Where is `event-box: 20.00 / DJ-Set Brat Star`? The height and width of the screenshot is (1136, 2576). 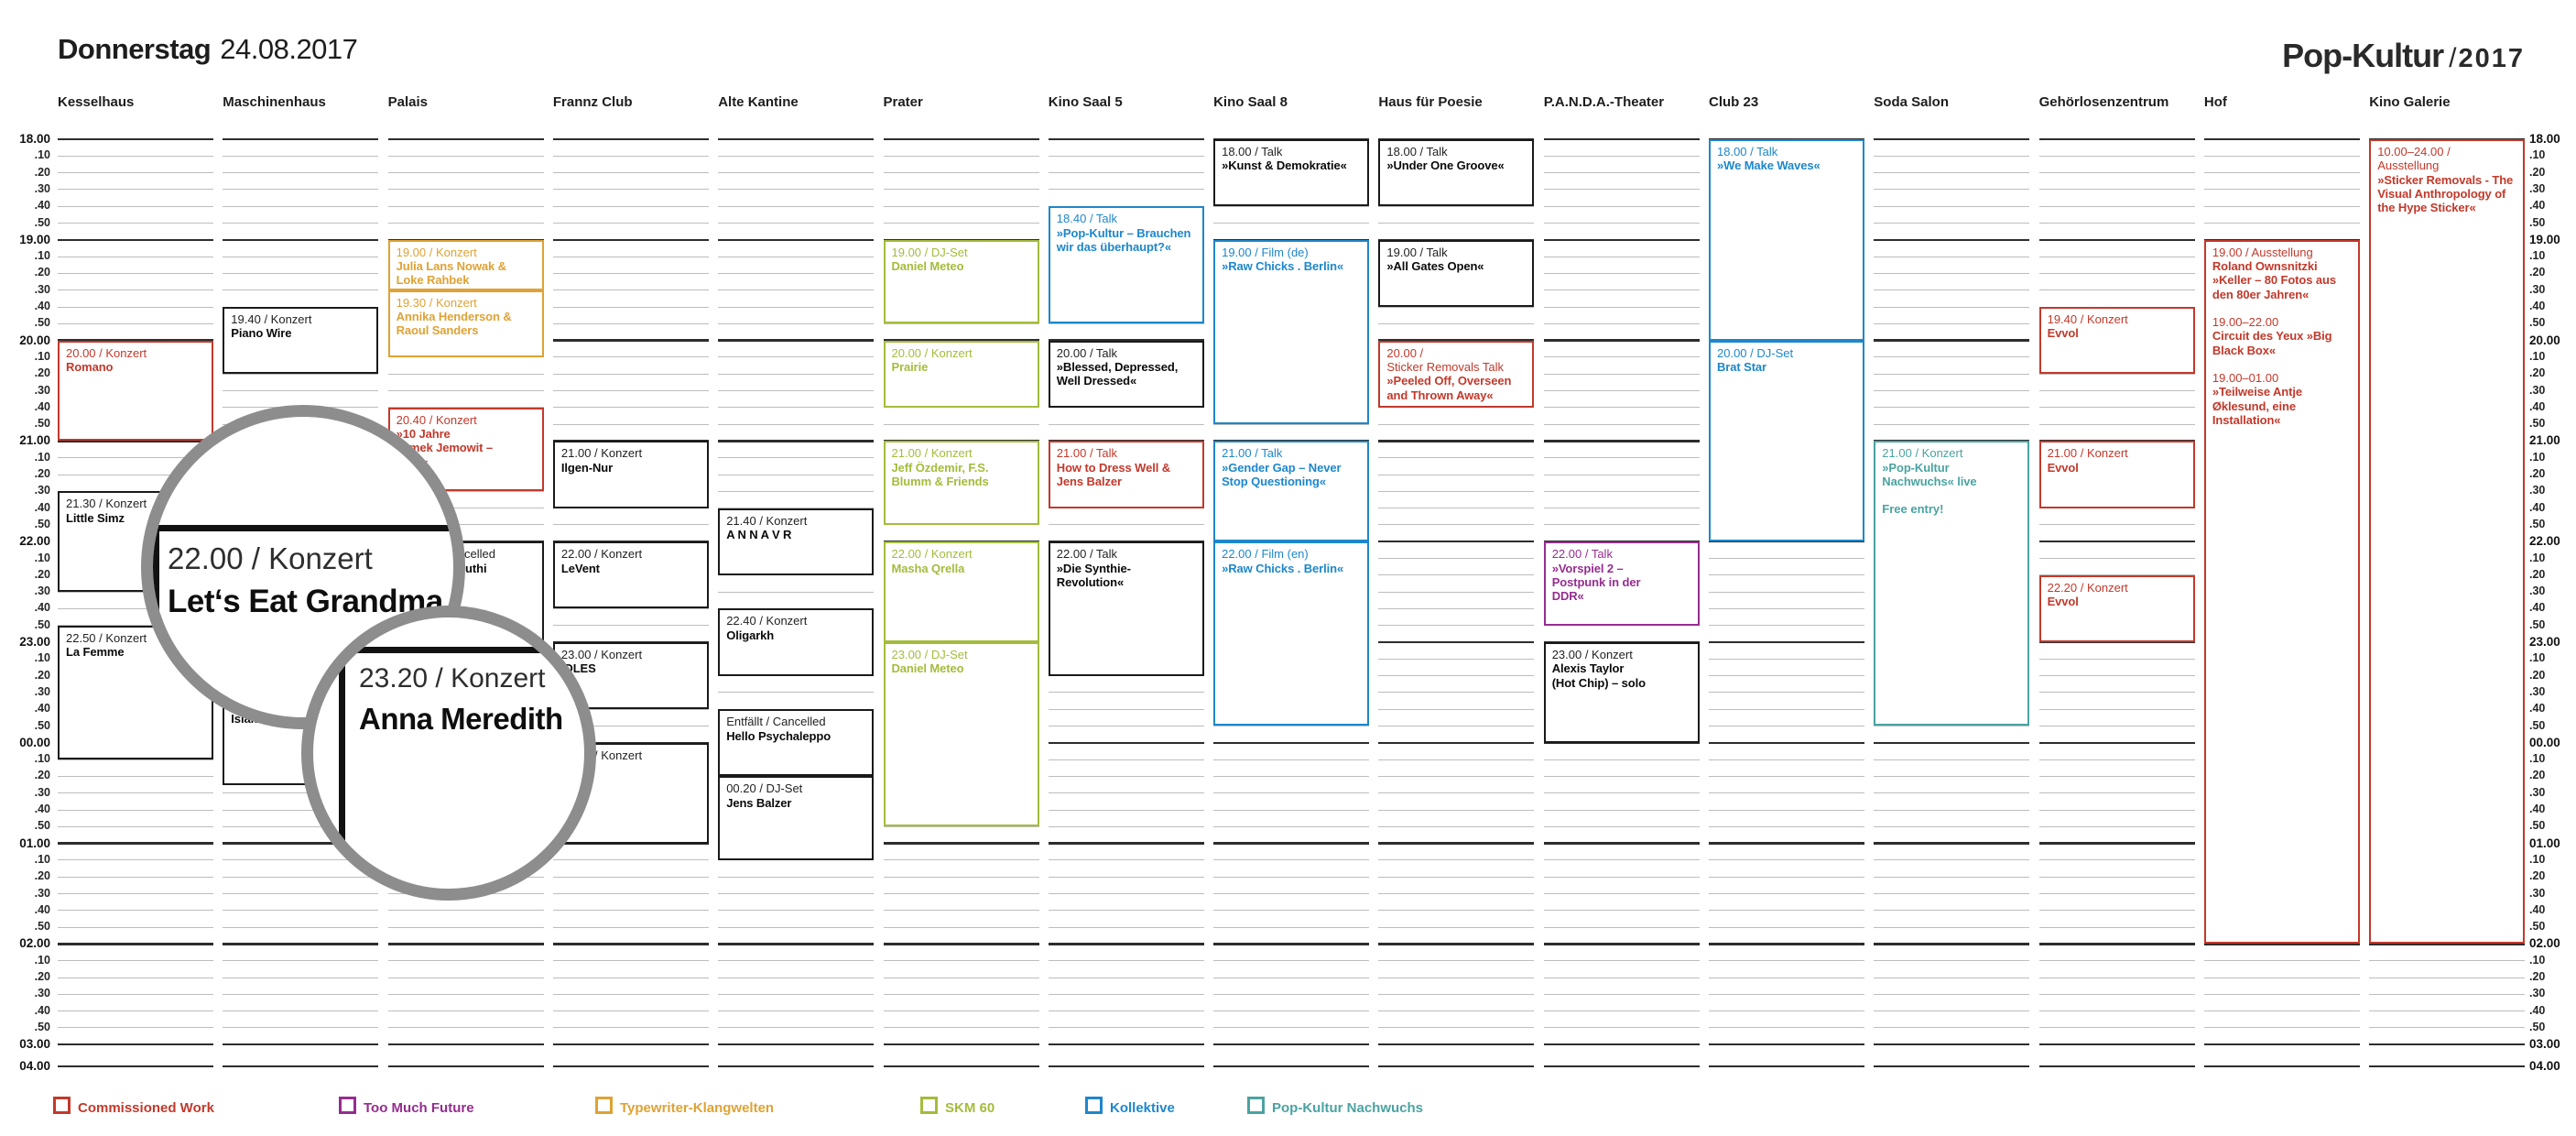
event-box: 20.00 / DJ-Set Brat Star is located at coordinates (1786, 441).